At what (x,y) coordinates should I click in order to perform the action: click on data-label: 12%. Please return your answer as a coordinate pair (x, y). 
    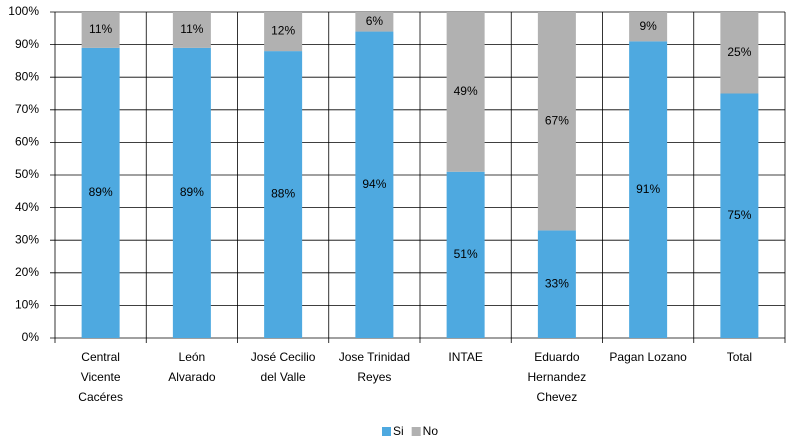
    Looking at the image, I should click on (283, 31).